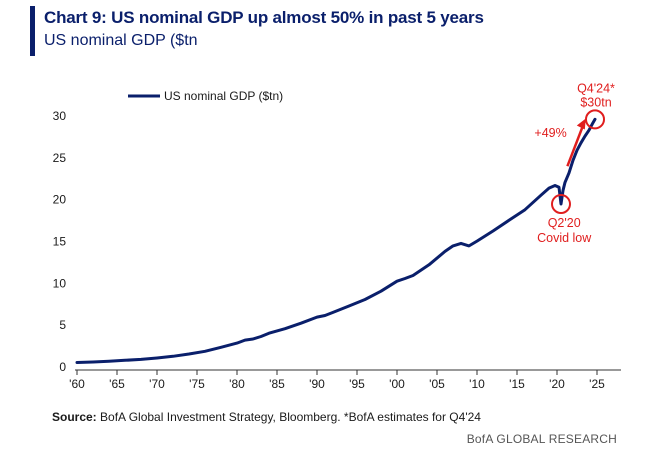 Image resolution: width=661 pixels, height=449 pixels. I want to click on x-tick-label: '20, so click(557, 384).